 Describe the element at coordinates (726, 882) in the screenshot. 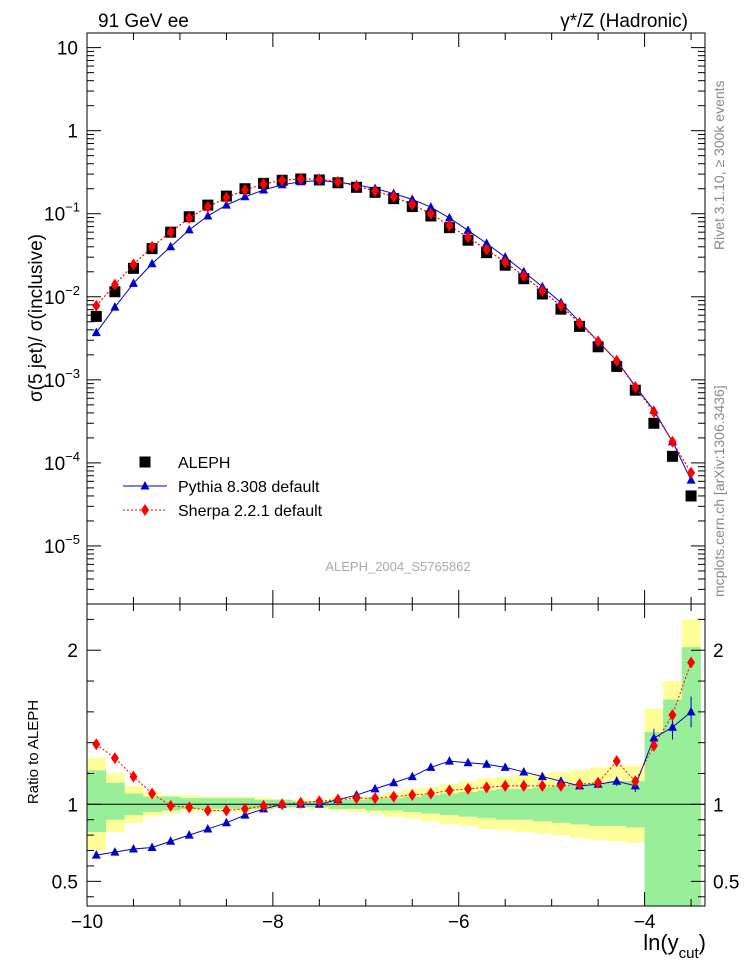

I see `ratio-y-tick-label-right: 0.5` at that location.